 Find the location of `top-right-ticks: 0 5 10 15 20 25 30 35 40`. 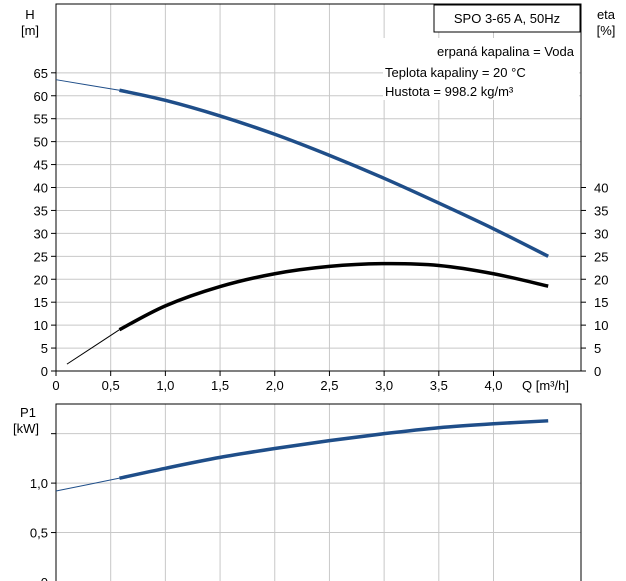

top-right-ticks: 0 5 10 15 20 25 30 35 40 is located at coordinates (594, 280).